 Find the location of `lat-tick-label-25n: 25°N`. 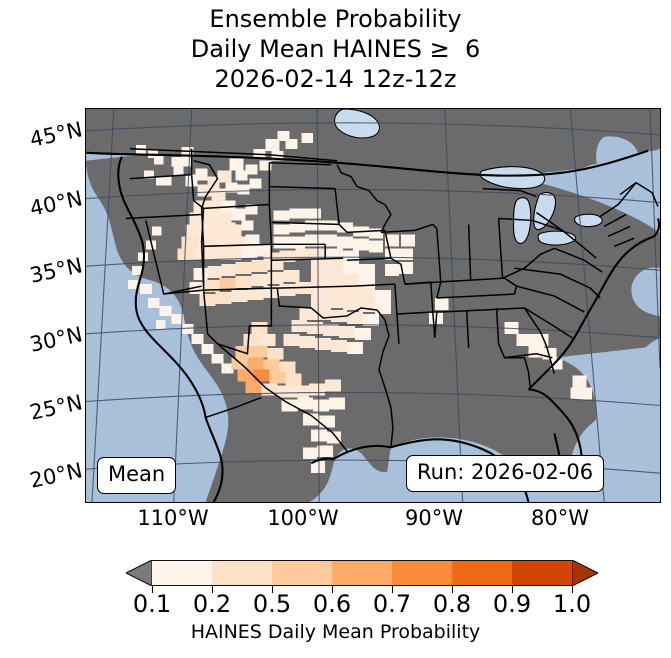

lat-tick-label-25n: 25°N is located at coordinates (56, 407).